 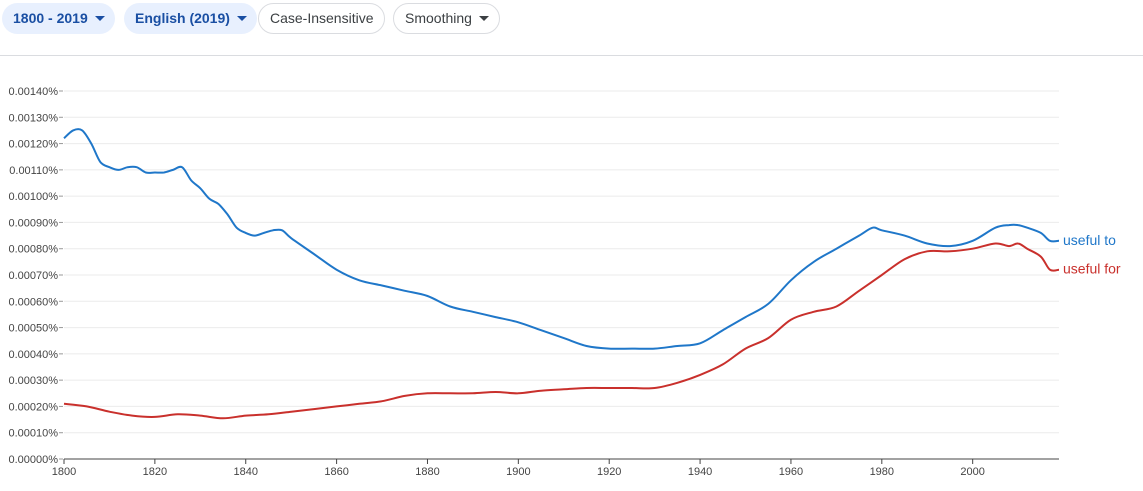 I want to click on case-insensitive-toggle: Case-Insensitive, so click(x=321, y=18).